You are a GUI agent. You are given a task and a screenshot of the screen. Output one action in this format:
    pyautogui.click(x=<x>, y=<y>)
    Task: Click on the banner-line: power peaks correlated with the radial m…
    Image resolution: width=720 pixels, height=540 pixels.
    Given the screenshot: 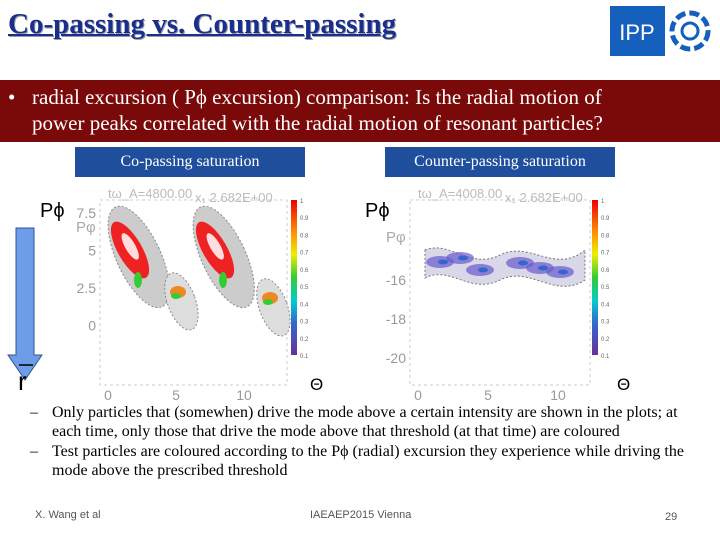 What is the action you would take?
    pyautogui.click(x=317, y=123)
    